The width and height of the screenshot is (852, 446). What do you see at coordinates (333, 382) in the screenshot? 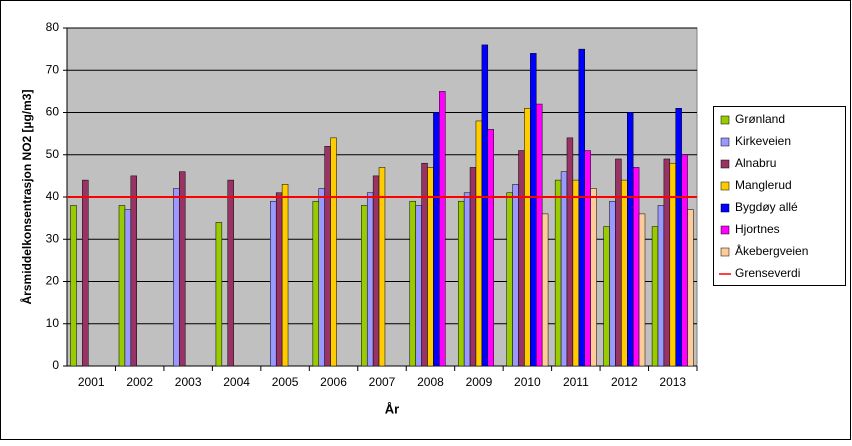
I see `x-tick-label: 2006` at bounding box center [333, 382].